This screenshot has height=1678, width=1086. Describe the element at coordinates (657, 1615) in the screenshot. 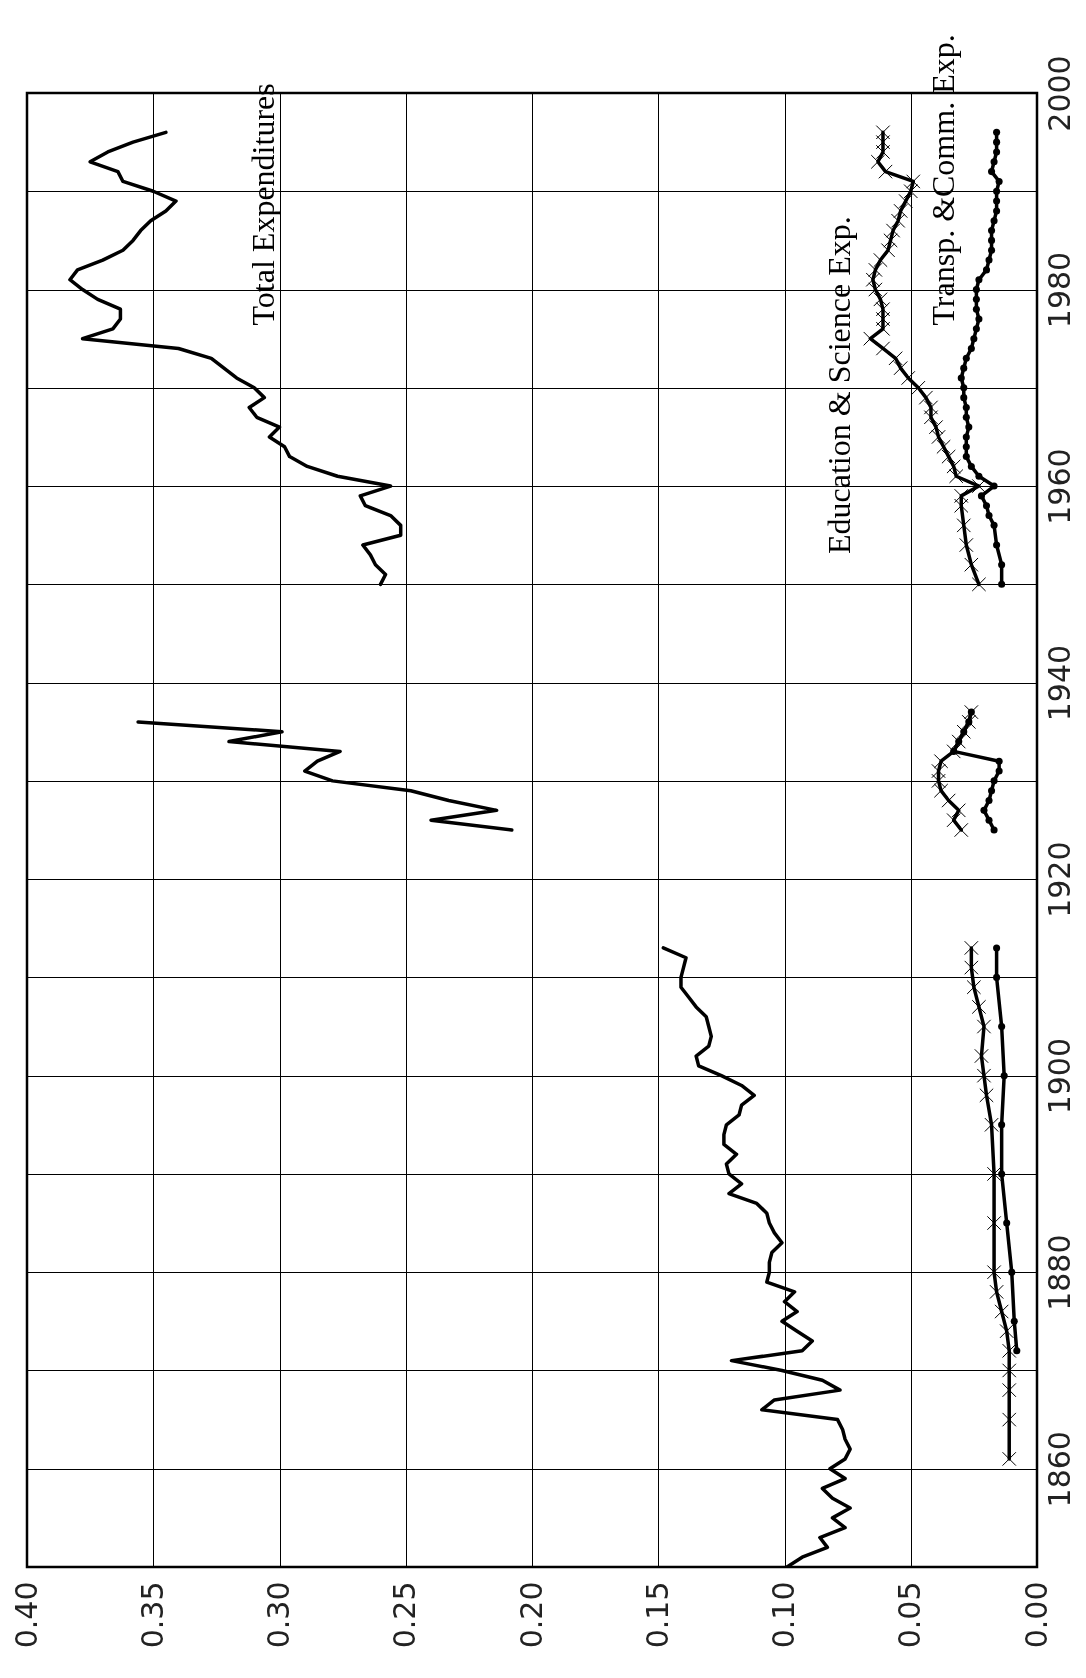

I see `x-tick-label: 0.15` at that location.